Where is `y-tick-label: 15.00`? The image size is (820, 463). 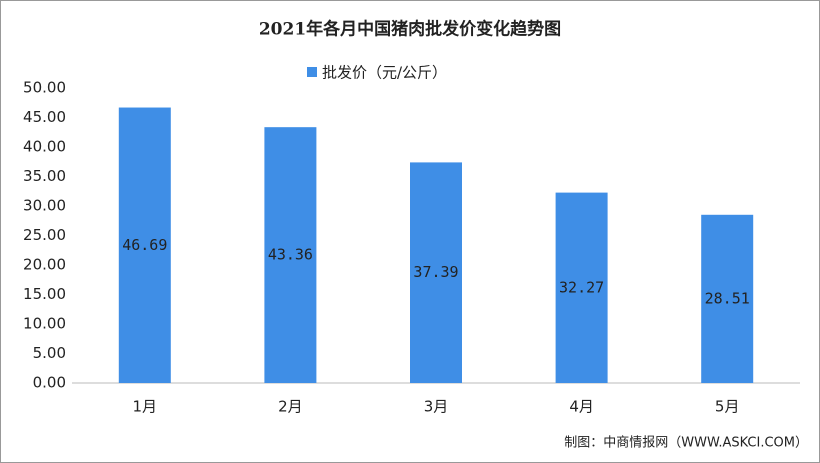 y-tick-label: 15.00 is located at coordinates (44, 294).